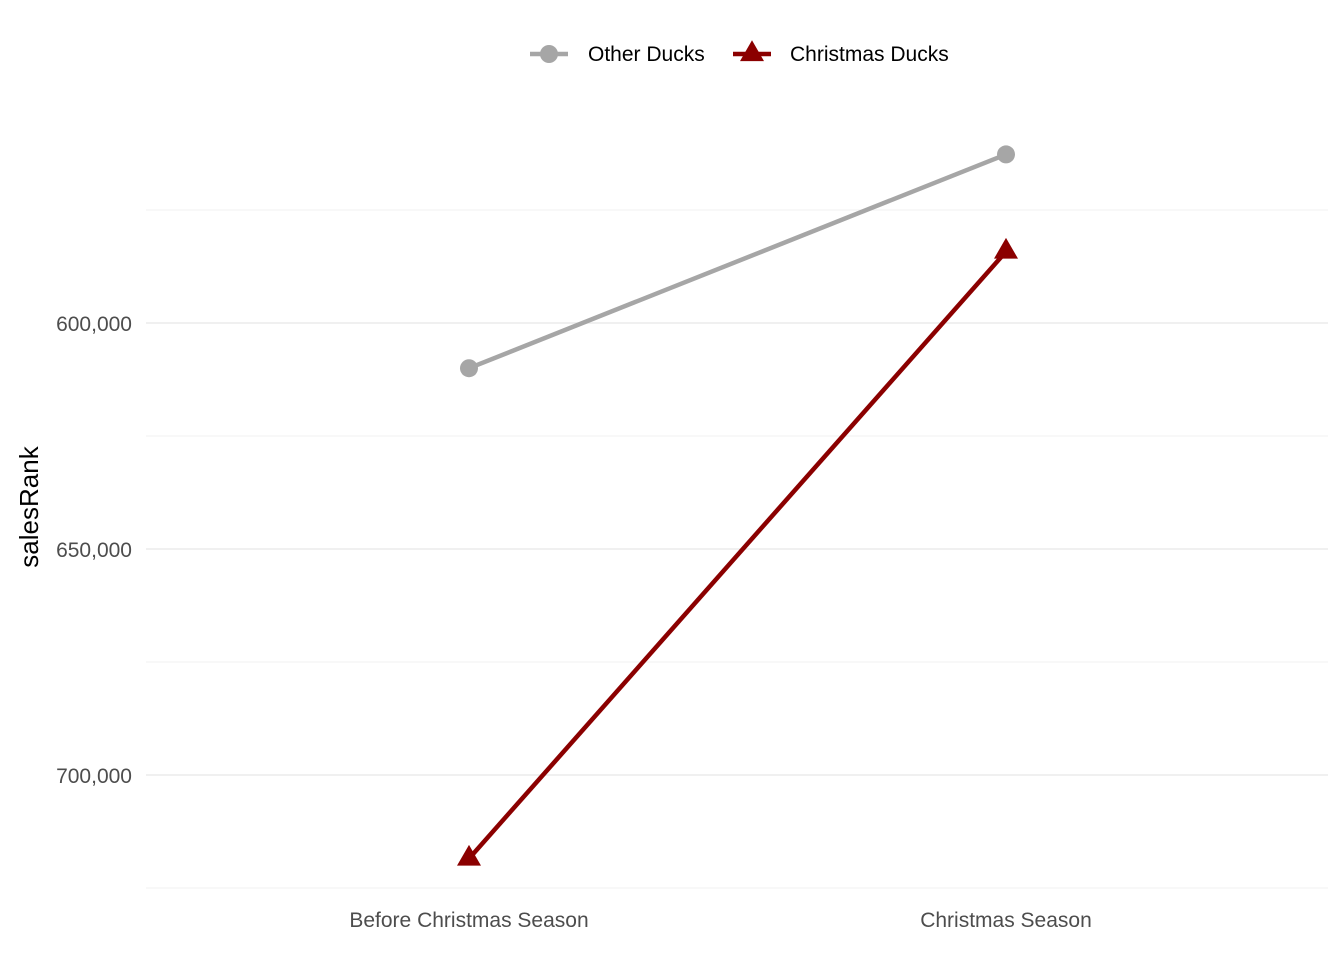 This screenshot has width=1344, height=960. I want to click on x-tick-label: Before Christmas Season, so click(468, 920).